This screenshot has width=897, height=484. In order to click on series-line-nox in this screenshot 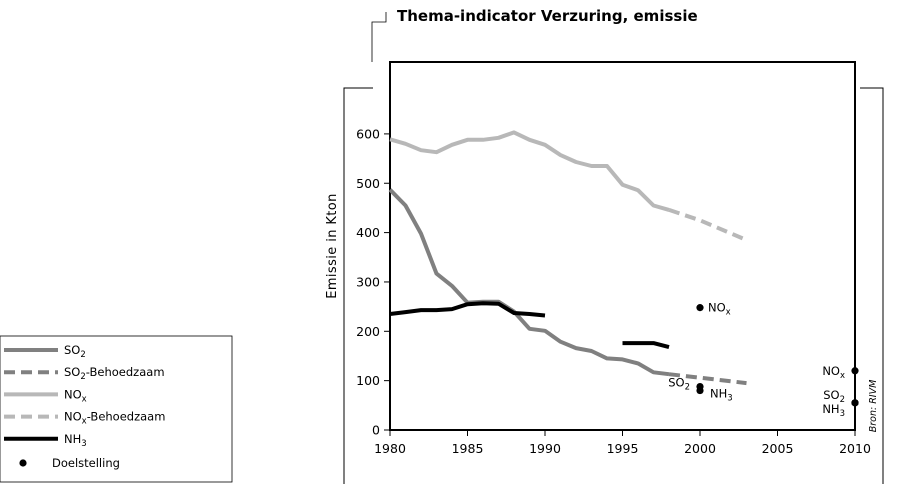, I will do `click(529, 171)`.